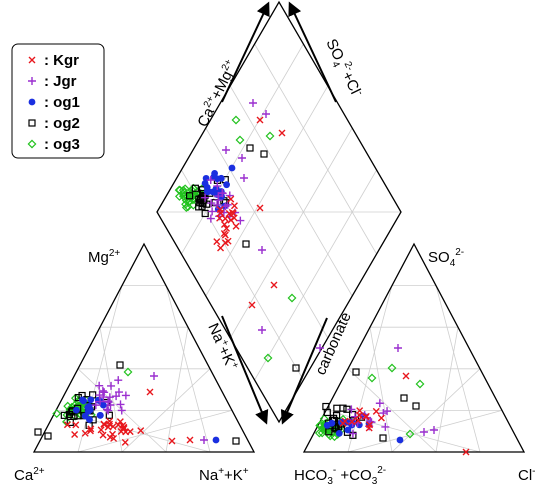 This screenshot has width=550, height=495. What do you see at coordinates (62, 144) in the screenshot?
I see `legend-label: : og3` at bounding box center [62, 144].